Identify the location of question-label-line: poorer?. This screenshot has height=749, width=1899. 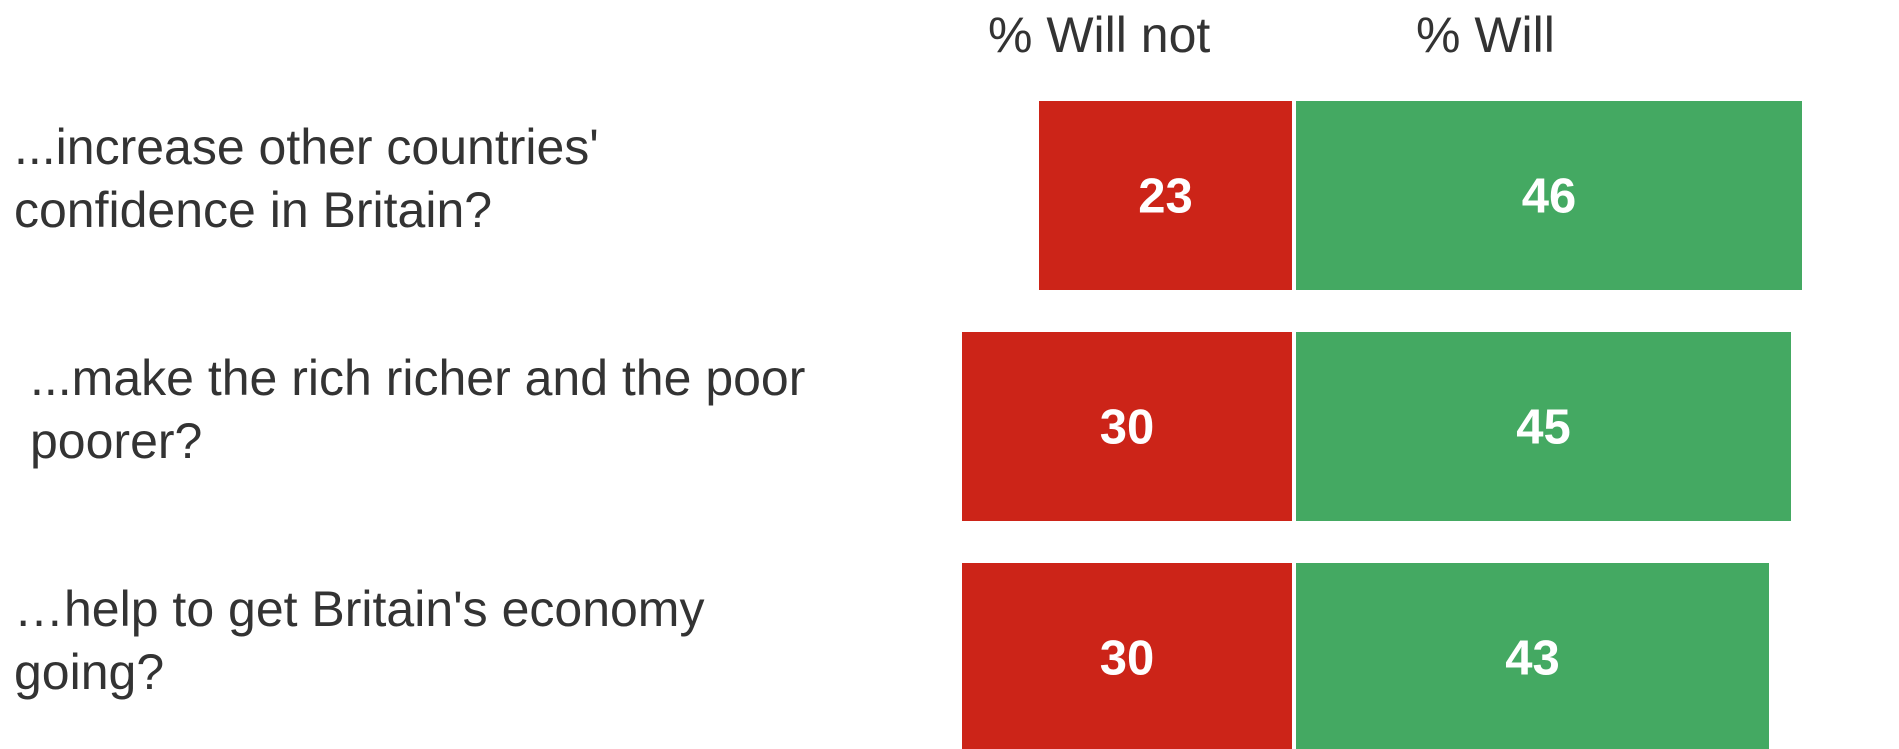
(116, 441).